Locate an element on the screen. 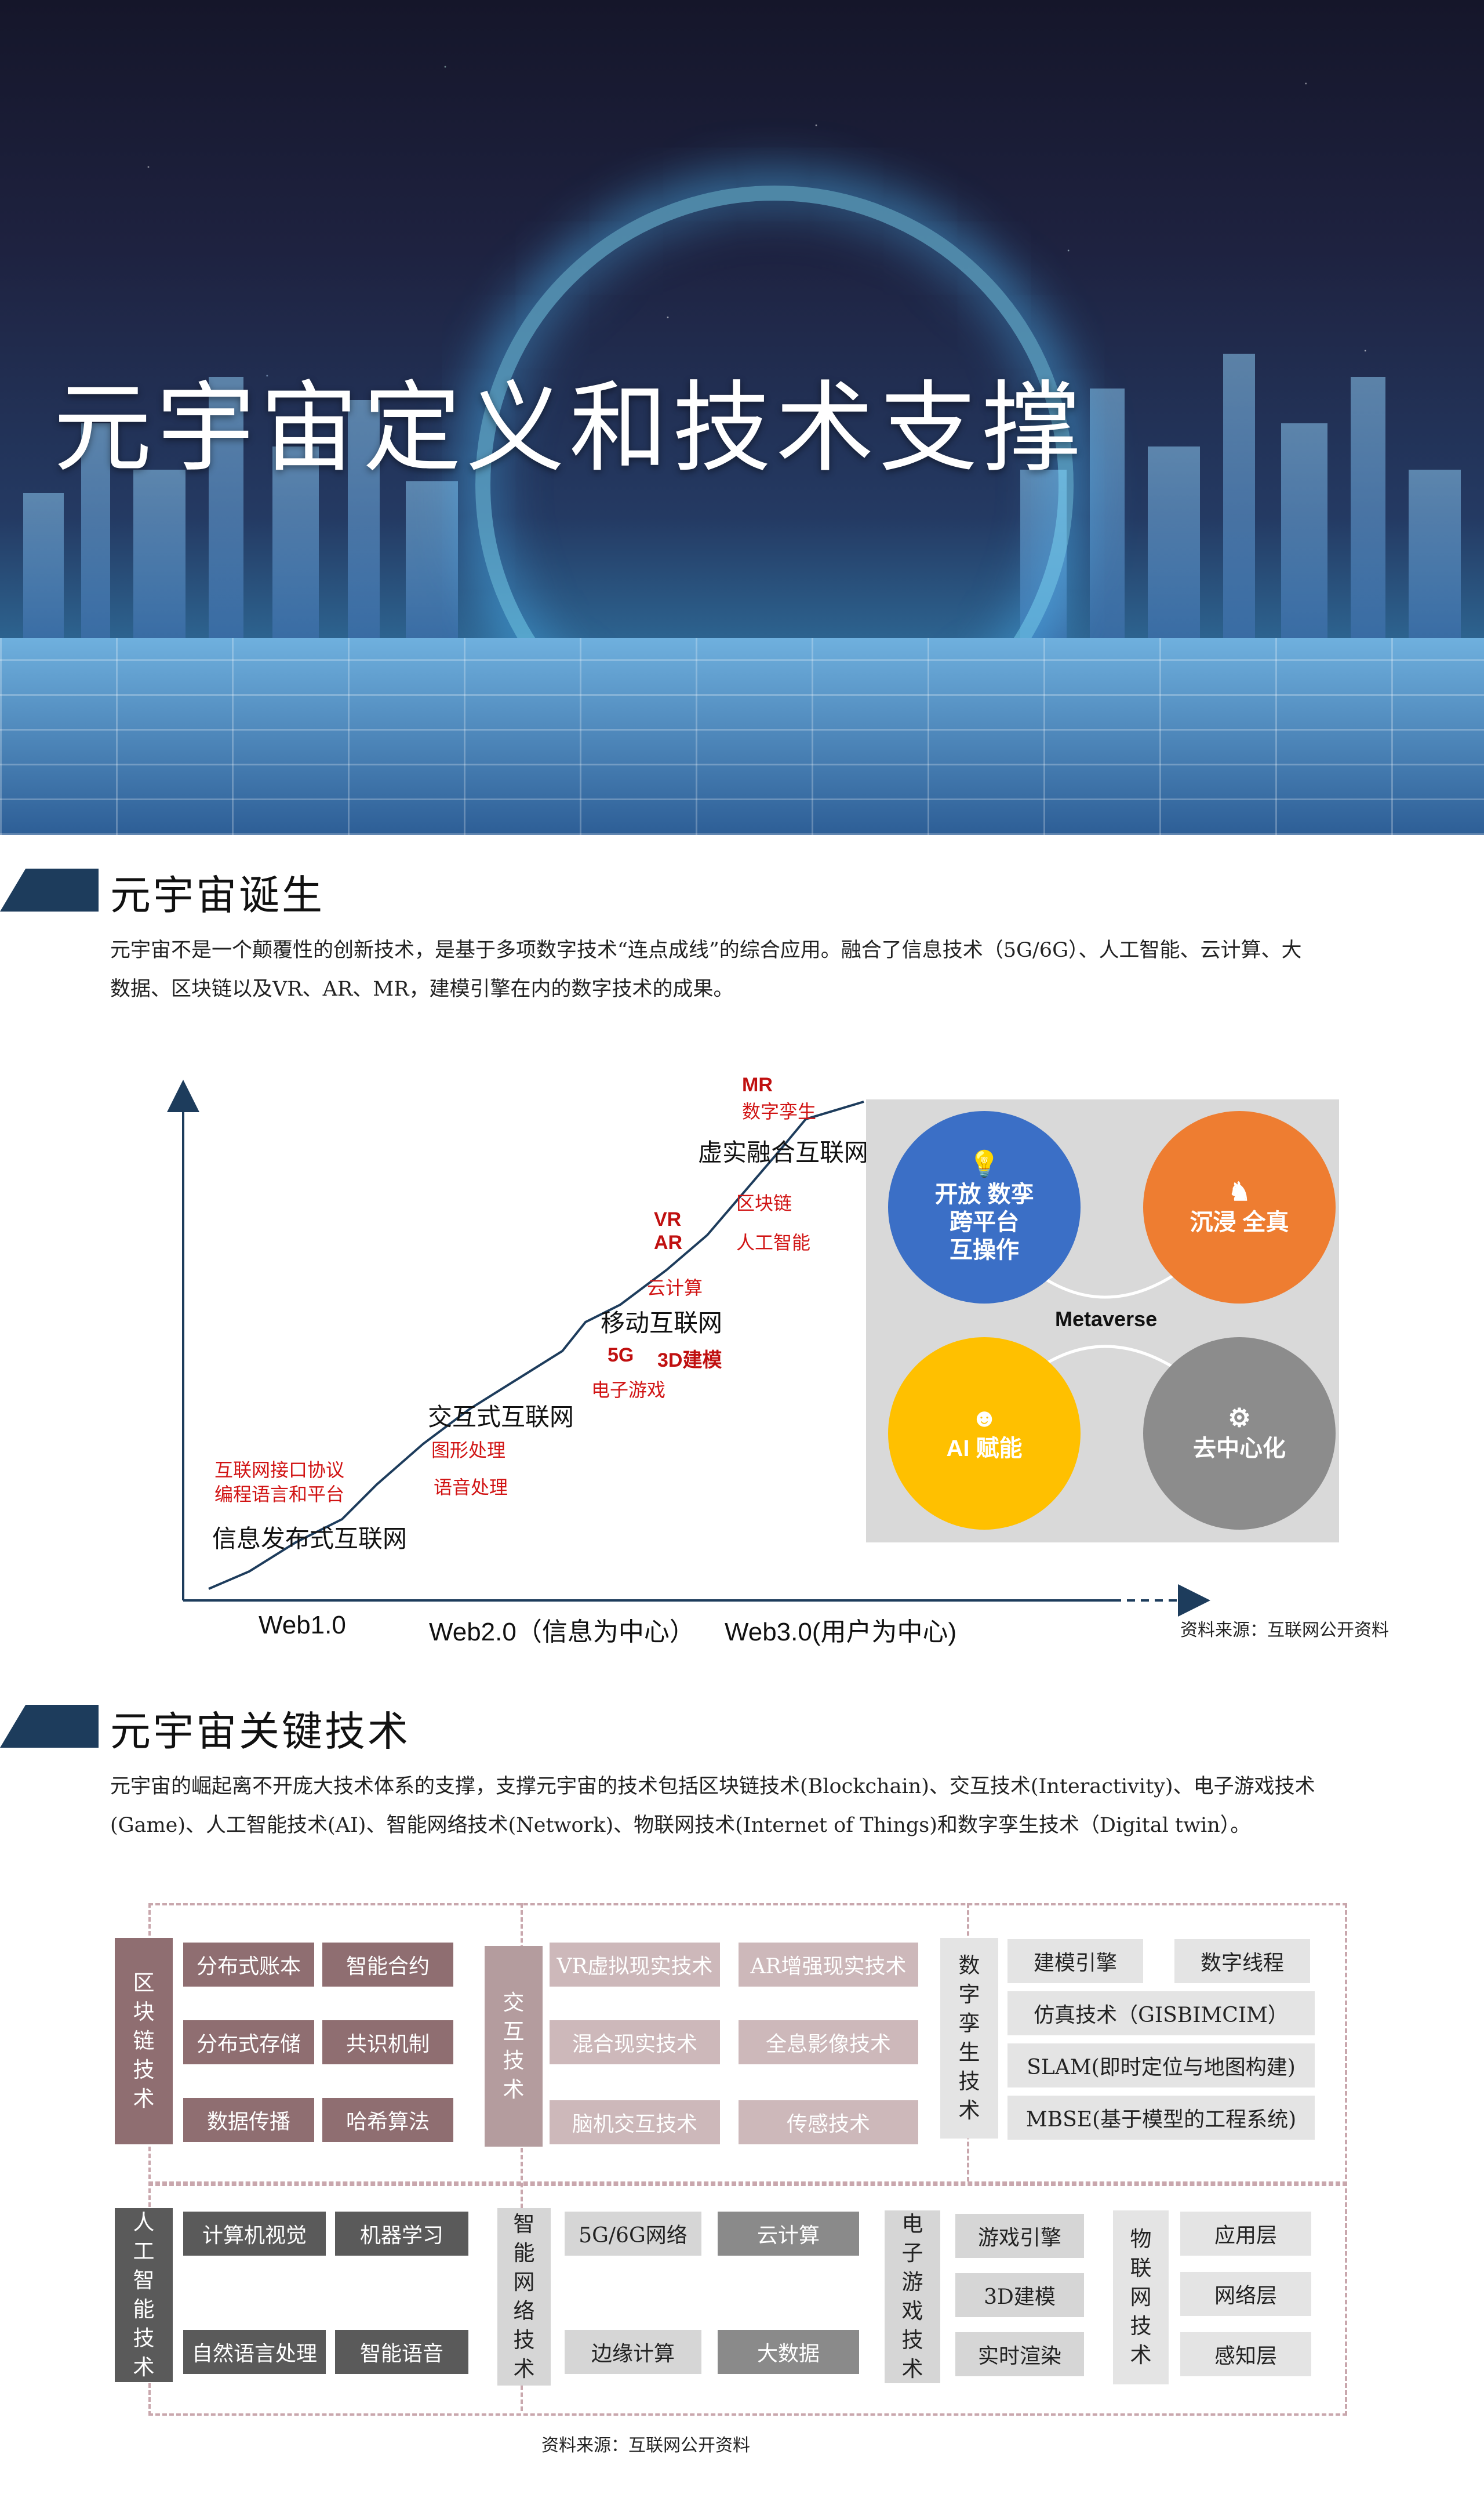  category-label: 交互技术 is located at coordinates (514, 2046).